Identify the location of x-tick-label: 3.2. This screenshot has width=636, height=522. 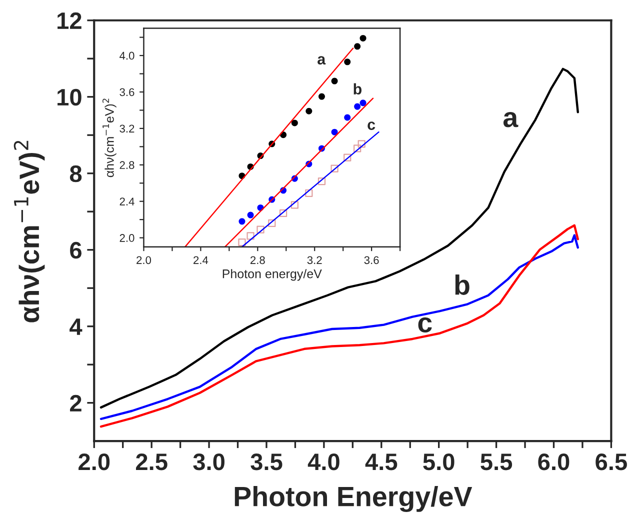
(314, 260).